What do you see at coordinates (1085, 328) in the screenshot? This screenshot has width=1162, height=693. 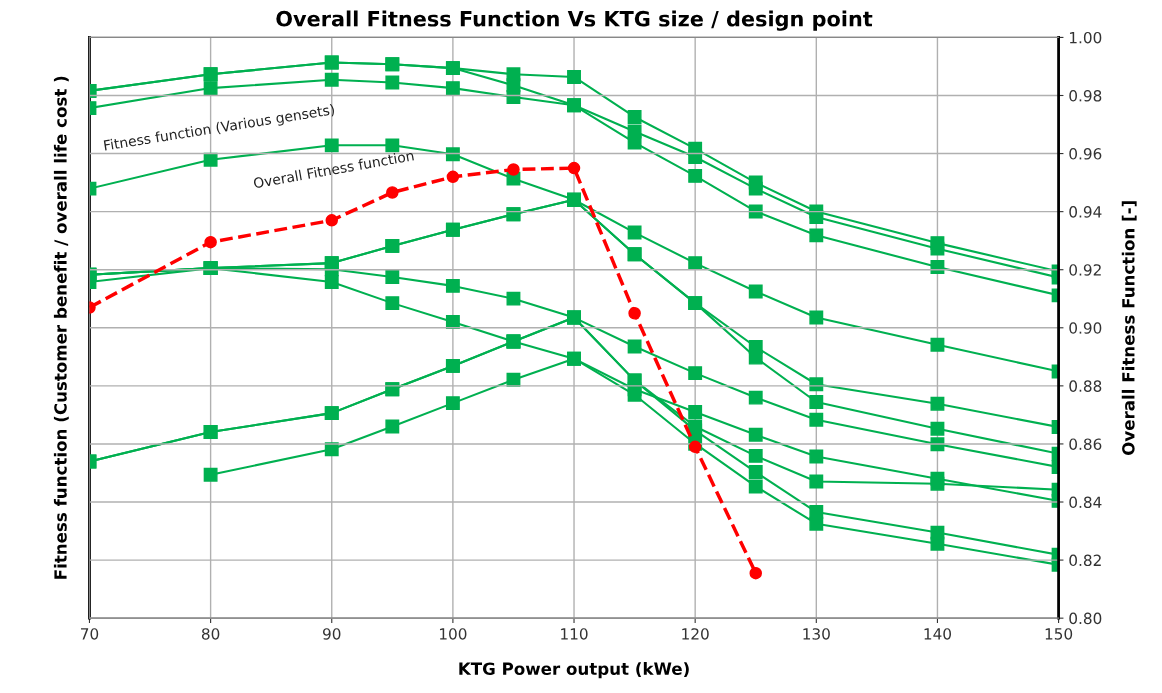 I see `y2-tick-label: 0.90` at bounding box center [1085, 328].